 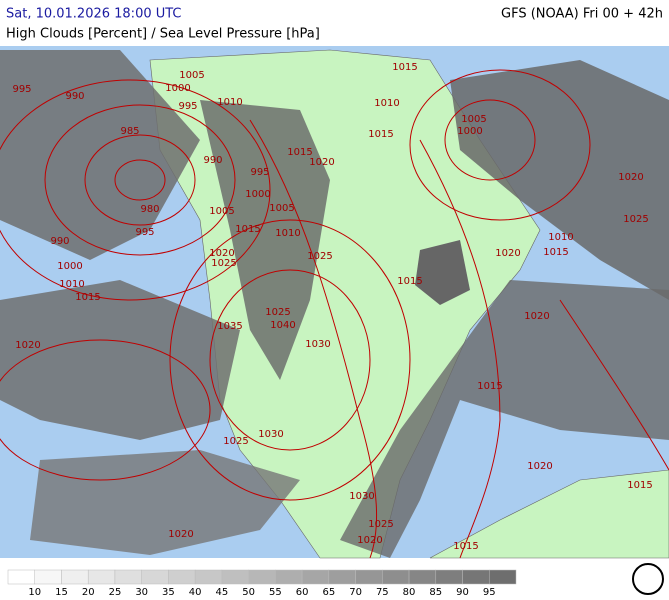 What do you see at coordinates (248, 592) in the screenshot?
I see `legend-label: 50` at bounding box center [248, 592].